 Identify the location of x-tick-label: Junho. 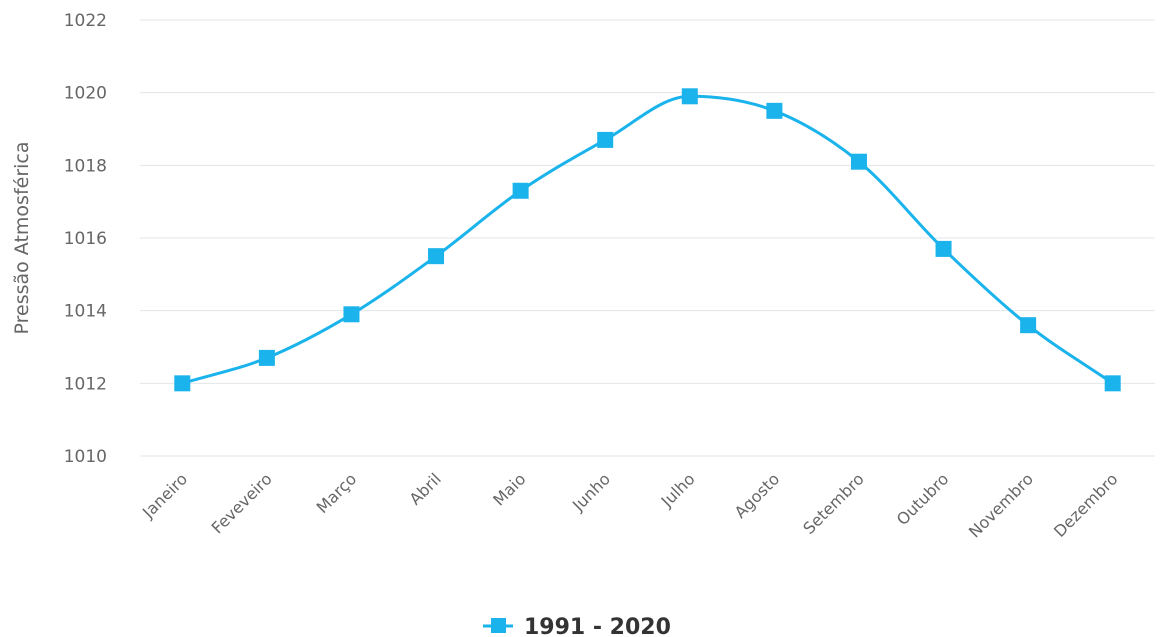
(591, 492).